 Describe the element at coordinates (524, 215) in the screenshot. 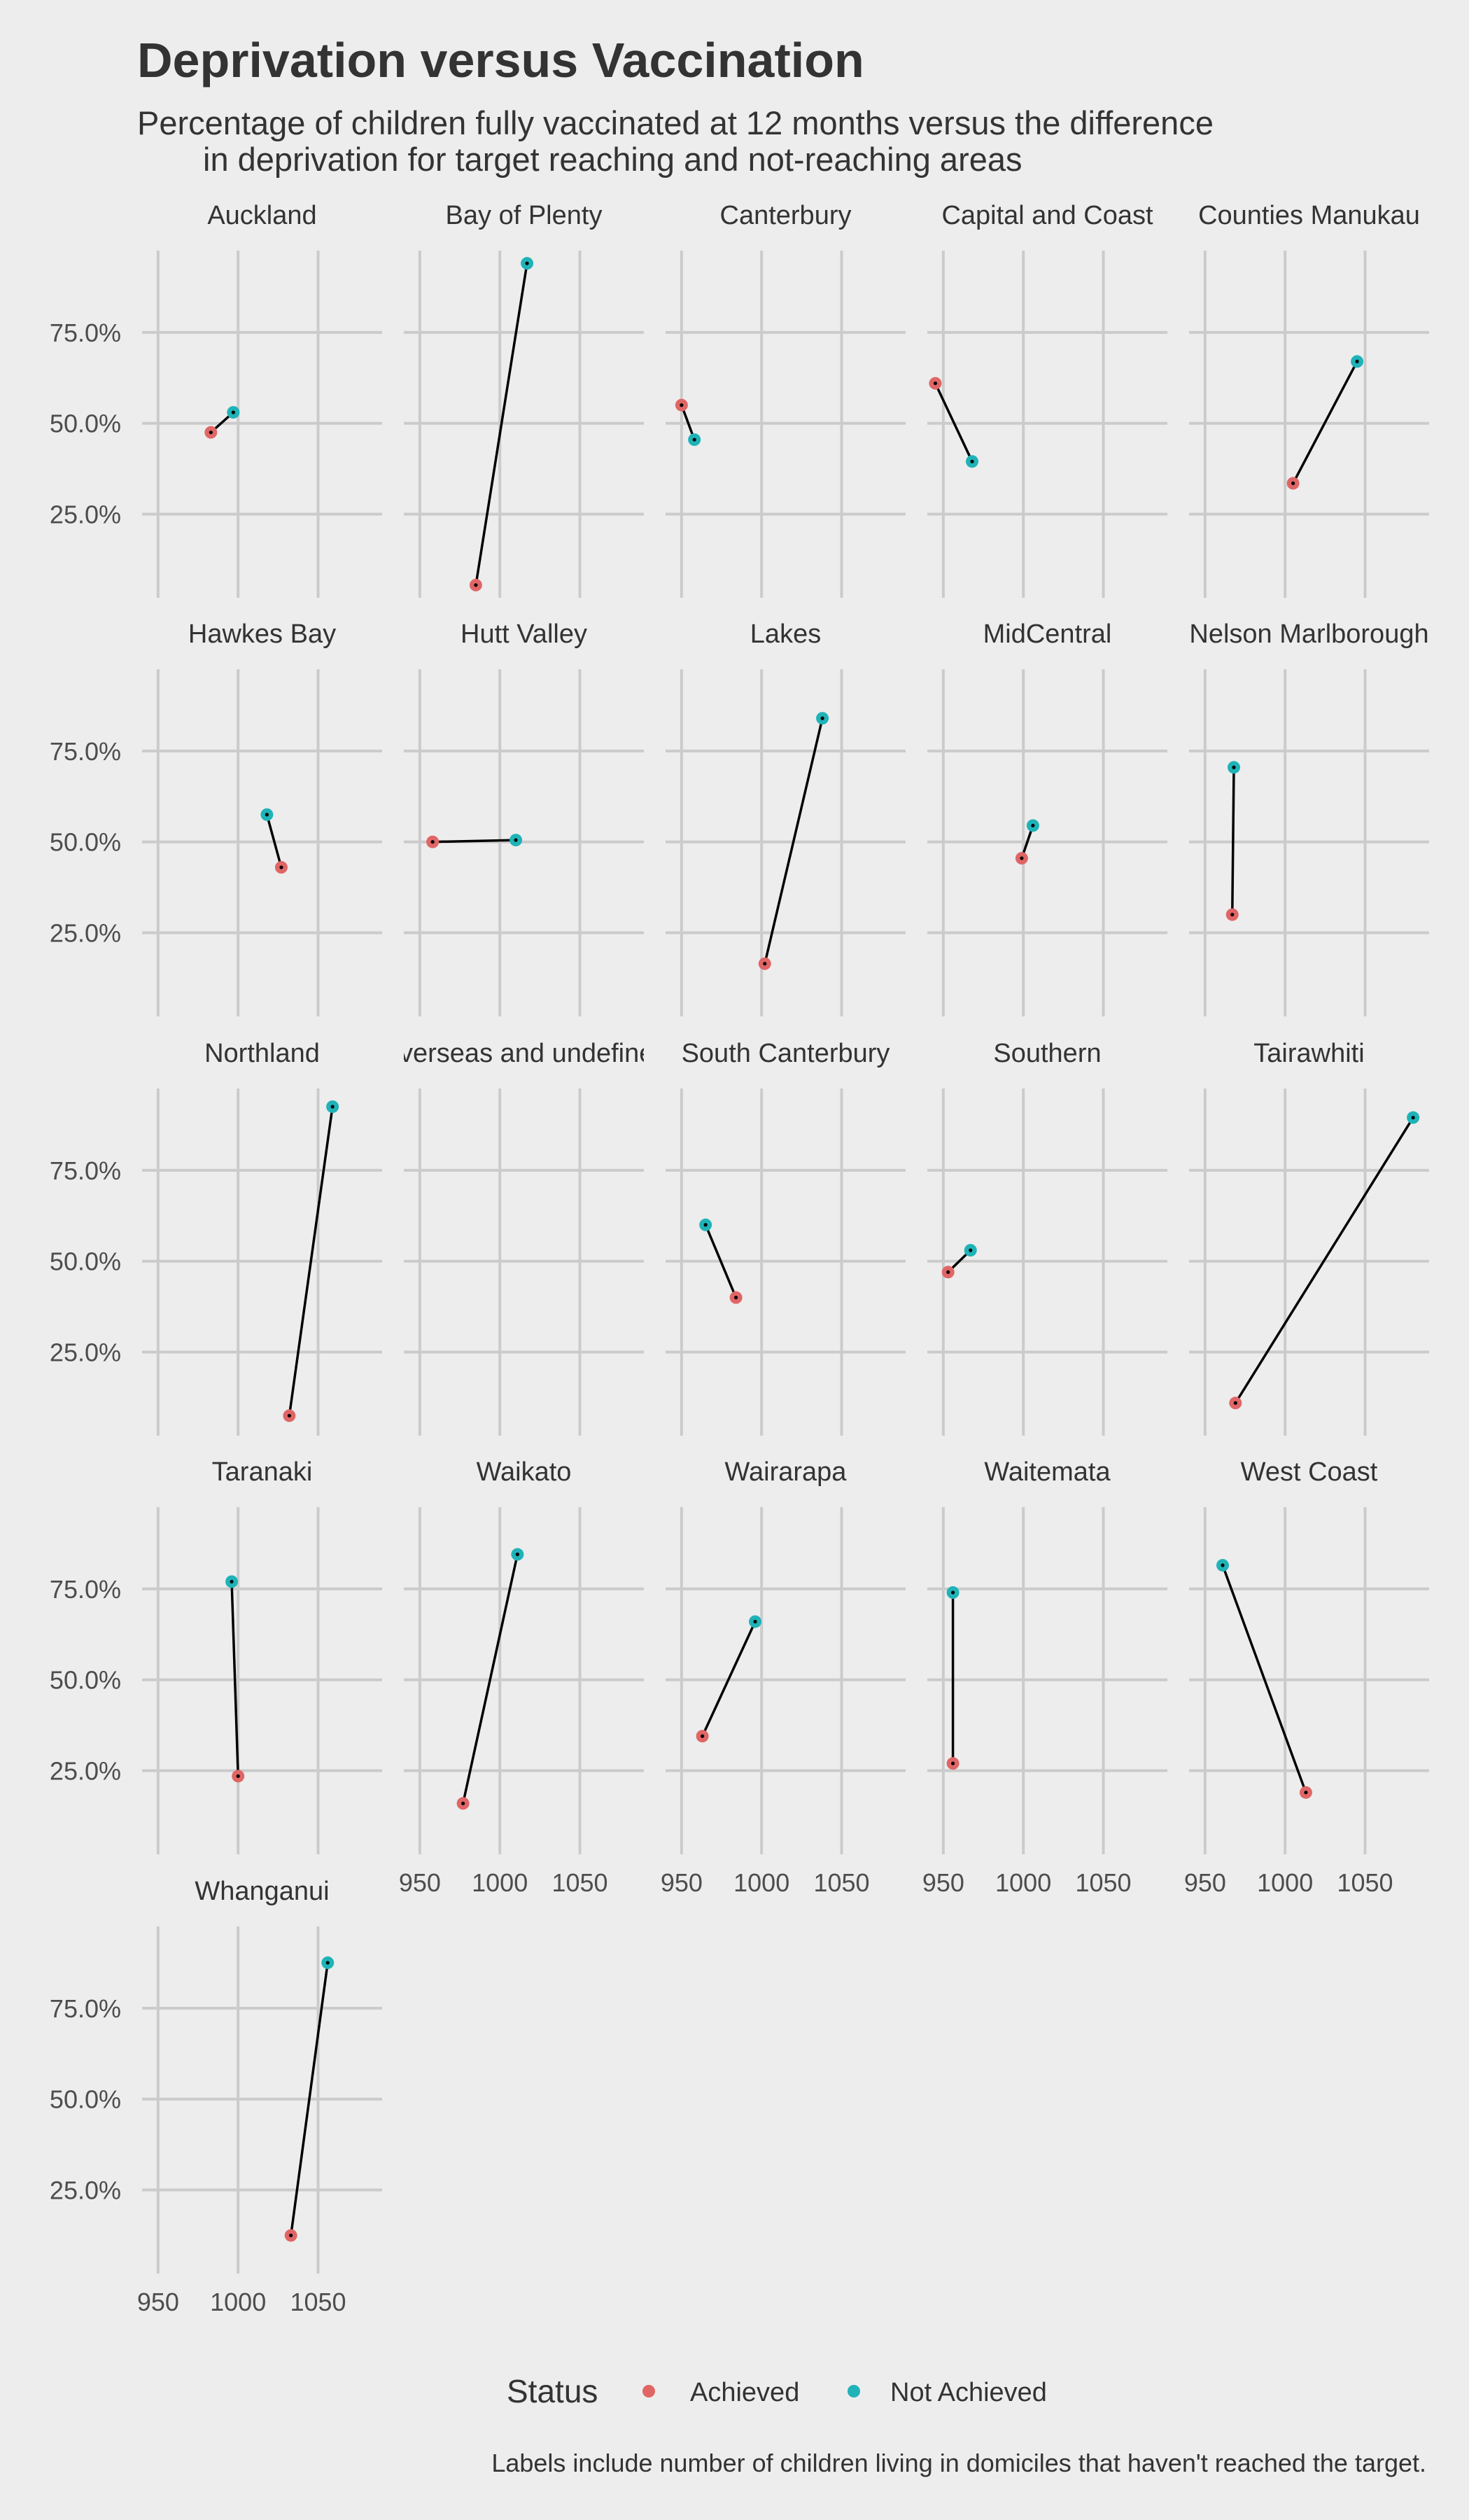

I see `facet-label: Bay of Plenty` at that location.